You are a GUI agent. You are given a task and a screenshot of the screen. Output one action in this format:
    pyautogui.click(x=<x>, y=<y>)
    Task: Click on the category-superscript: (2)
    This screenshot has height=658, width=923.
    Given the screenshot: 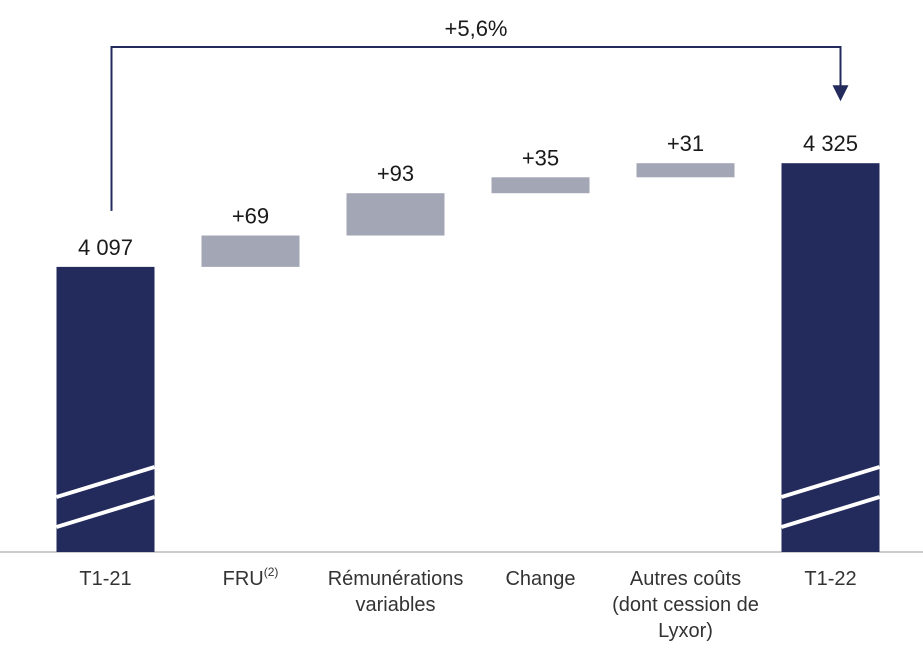 What is the action you would take?
    pyautogui.click(x=271, y=572)
    